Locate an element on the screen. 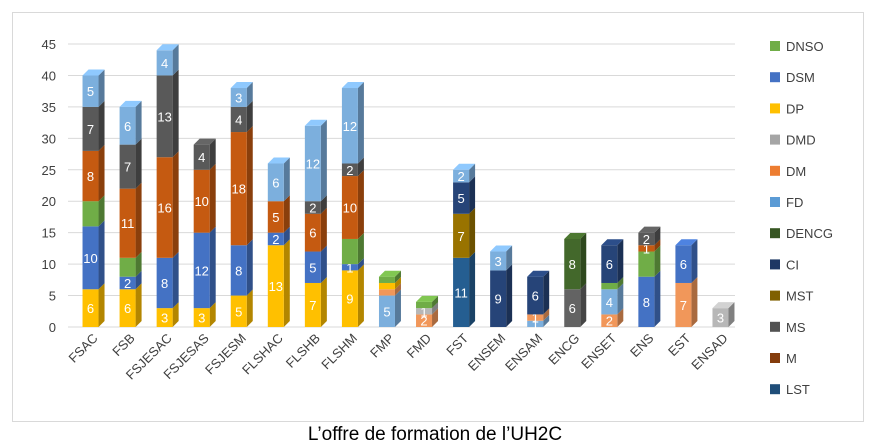  bar-stack-fsb: 6 2 11 7 6 is located at coordinates (130, 213).